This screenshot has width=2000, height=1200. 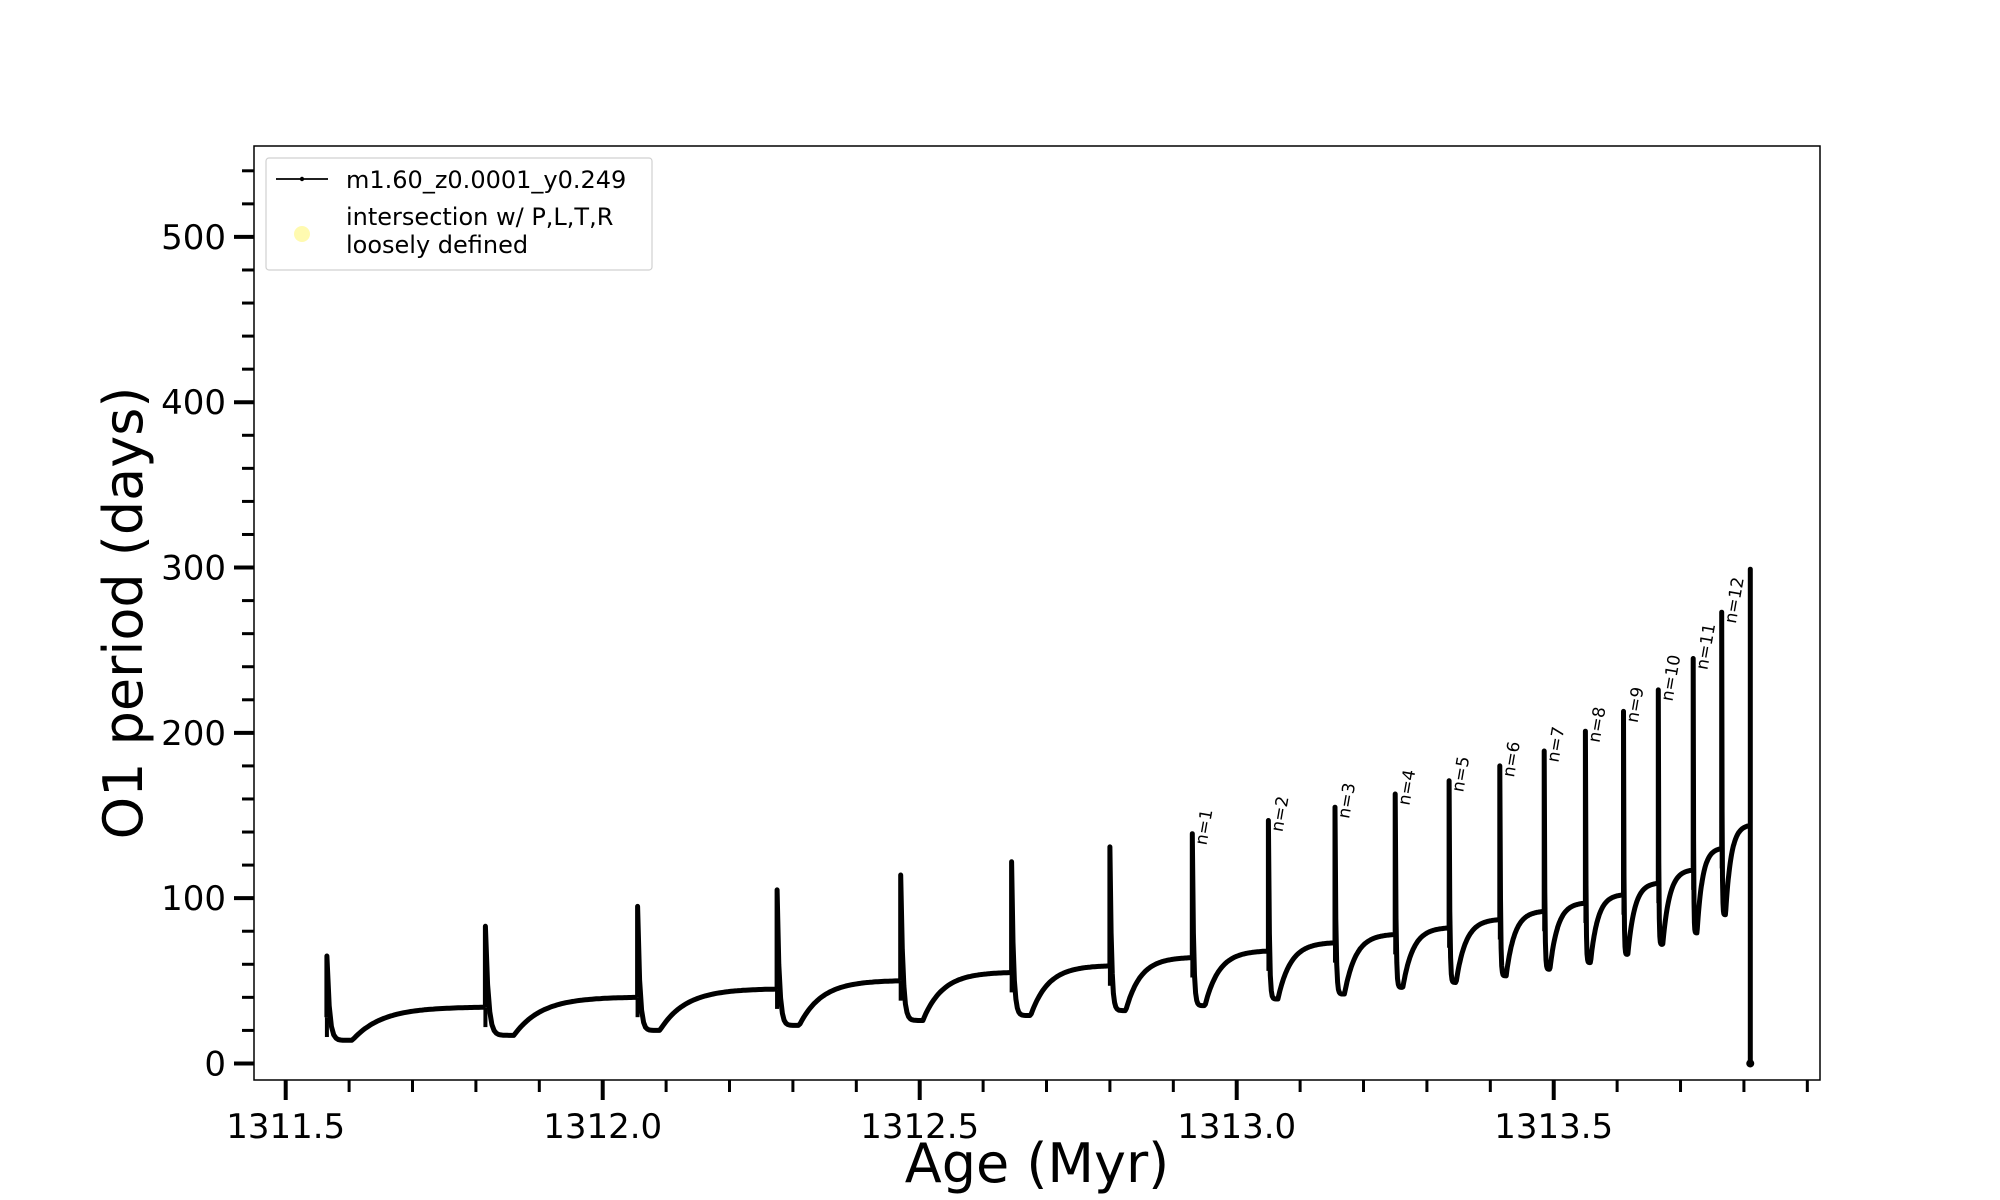 What do you see at coordinates (302, 234) in the screenshot?
I see `legend-intersection-marker` at bounding box center [302, 234].